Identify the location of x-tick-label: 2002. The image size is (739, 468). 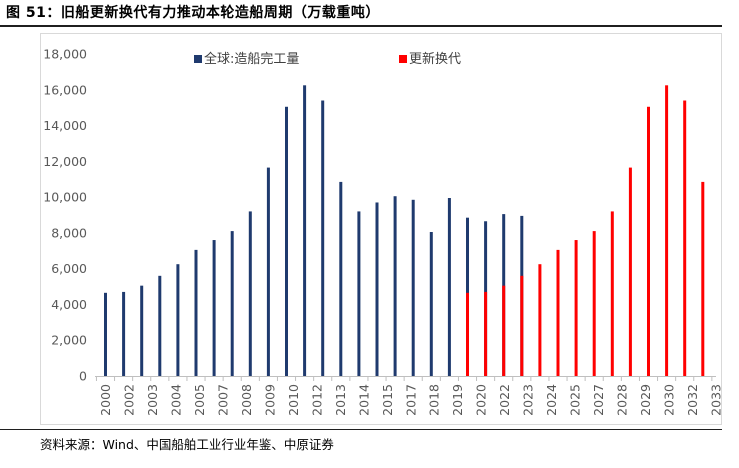
(128, 400).